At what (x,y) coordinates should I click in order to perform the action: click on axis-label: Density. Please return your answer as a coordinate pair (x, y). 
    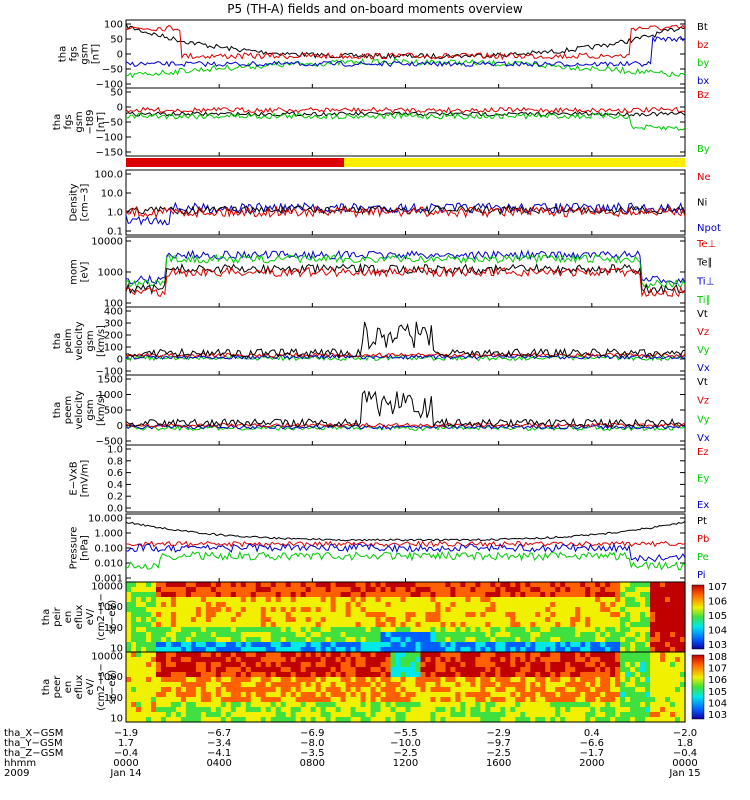
    Looking at the image, I should click on (74, 202).